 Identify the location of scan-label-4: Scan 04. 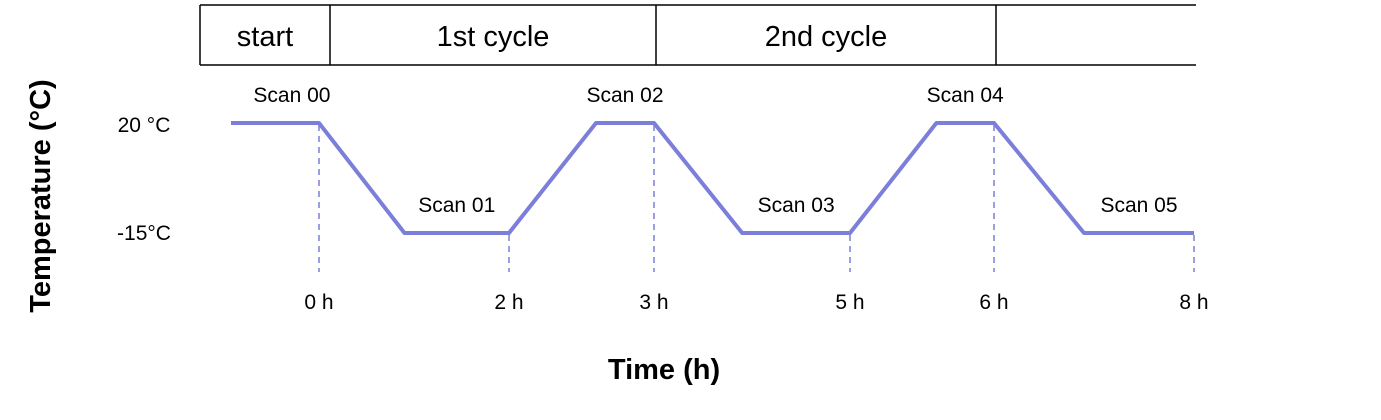
(965, 95).